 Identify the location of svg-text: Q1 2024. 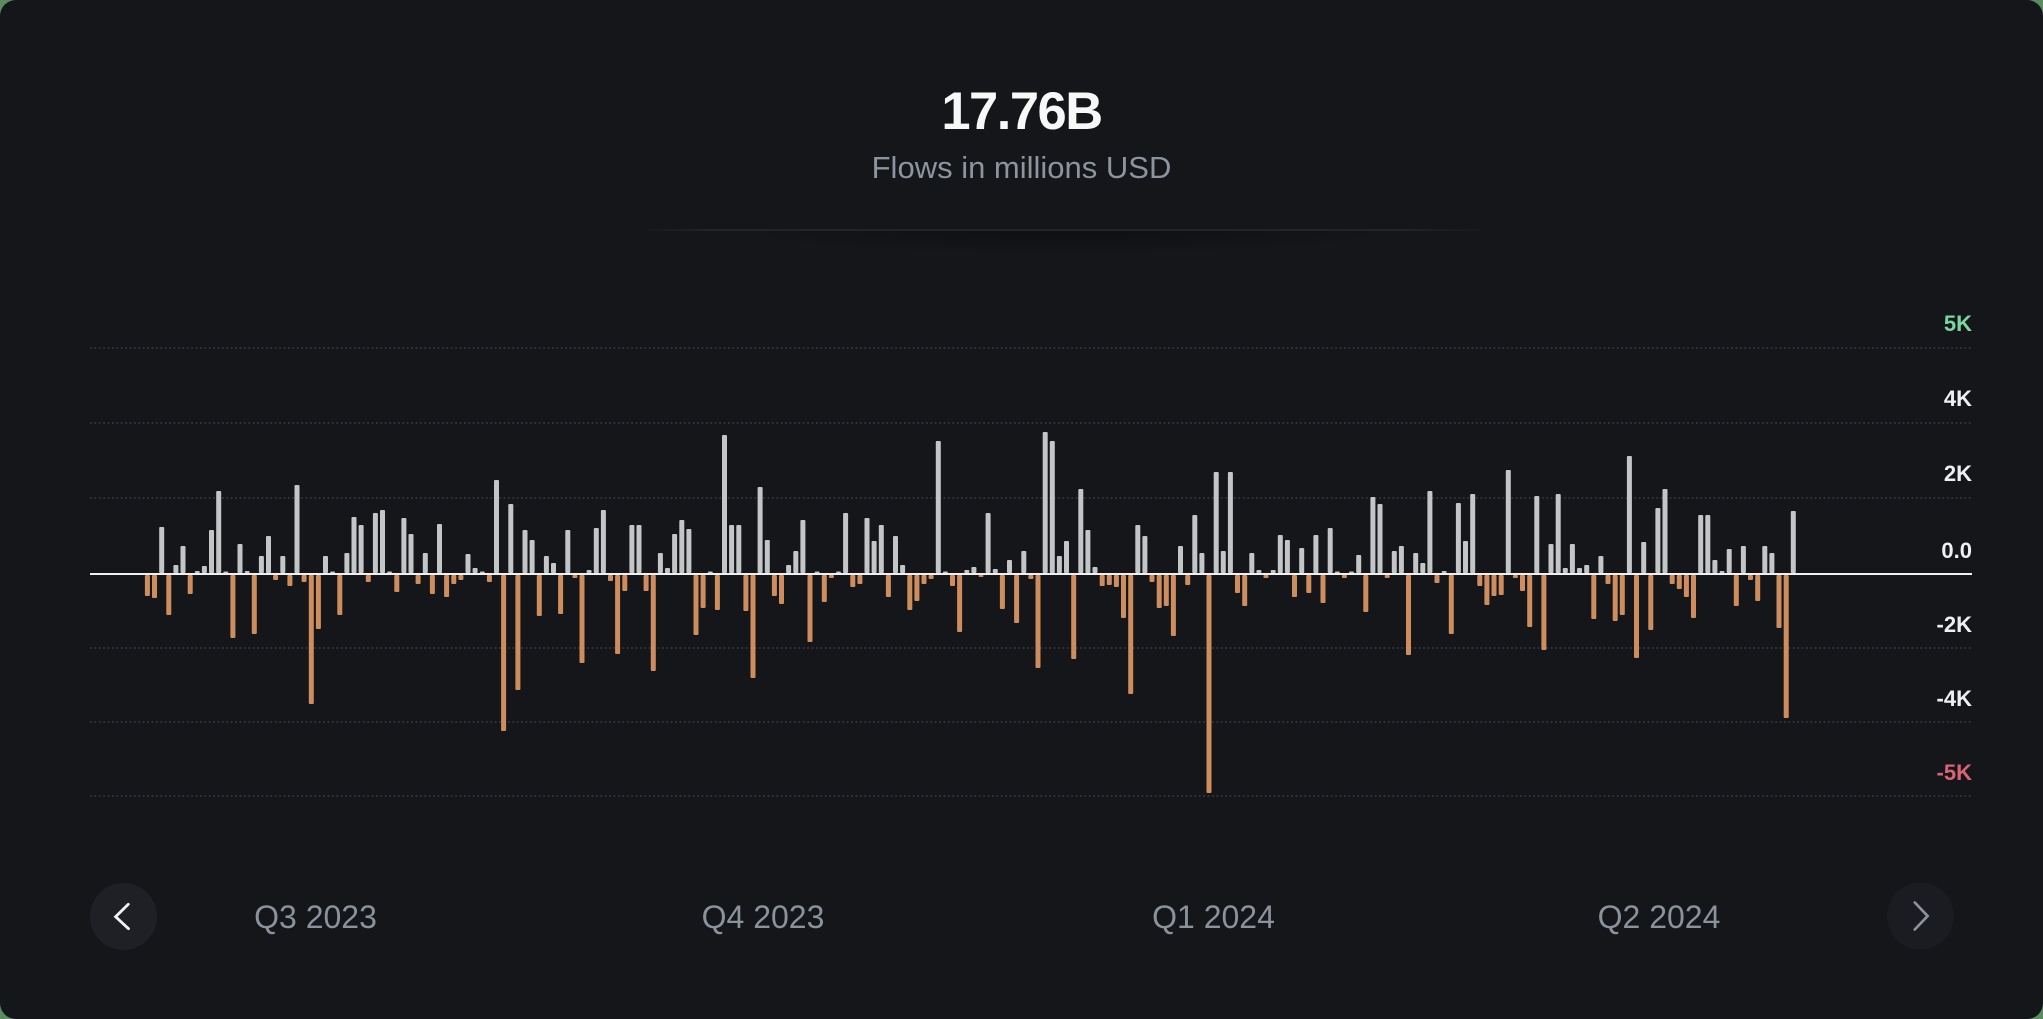
(1213, 917).